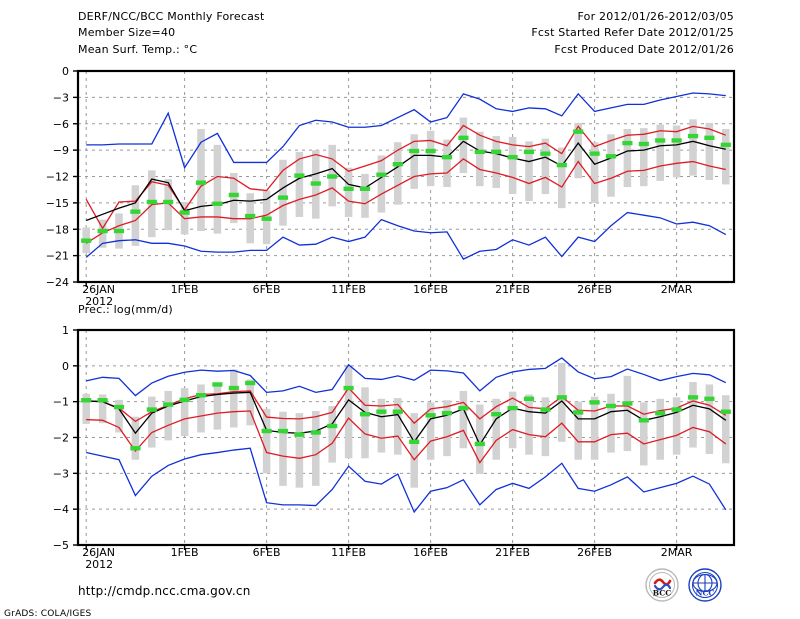  Describe the element at coordinates (57, 229) in the screenshot. I see `y-tick-label: −18` at that location.